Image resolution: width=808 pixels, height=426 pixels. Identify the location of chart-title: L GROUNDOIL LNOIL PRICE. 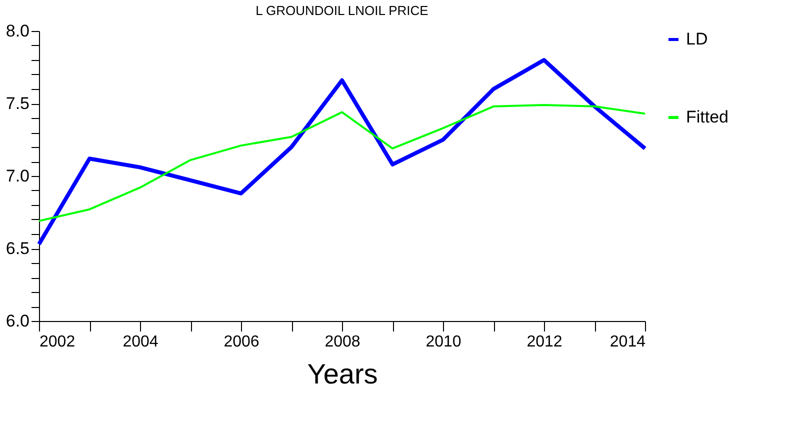
(342, 10).